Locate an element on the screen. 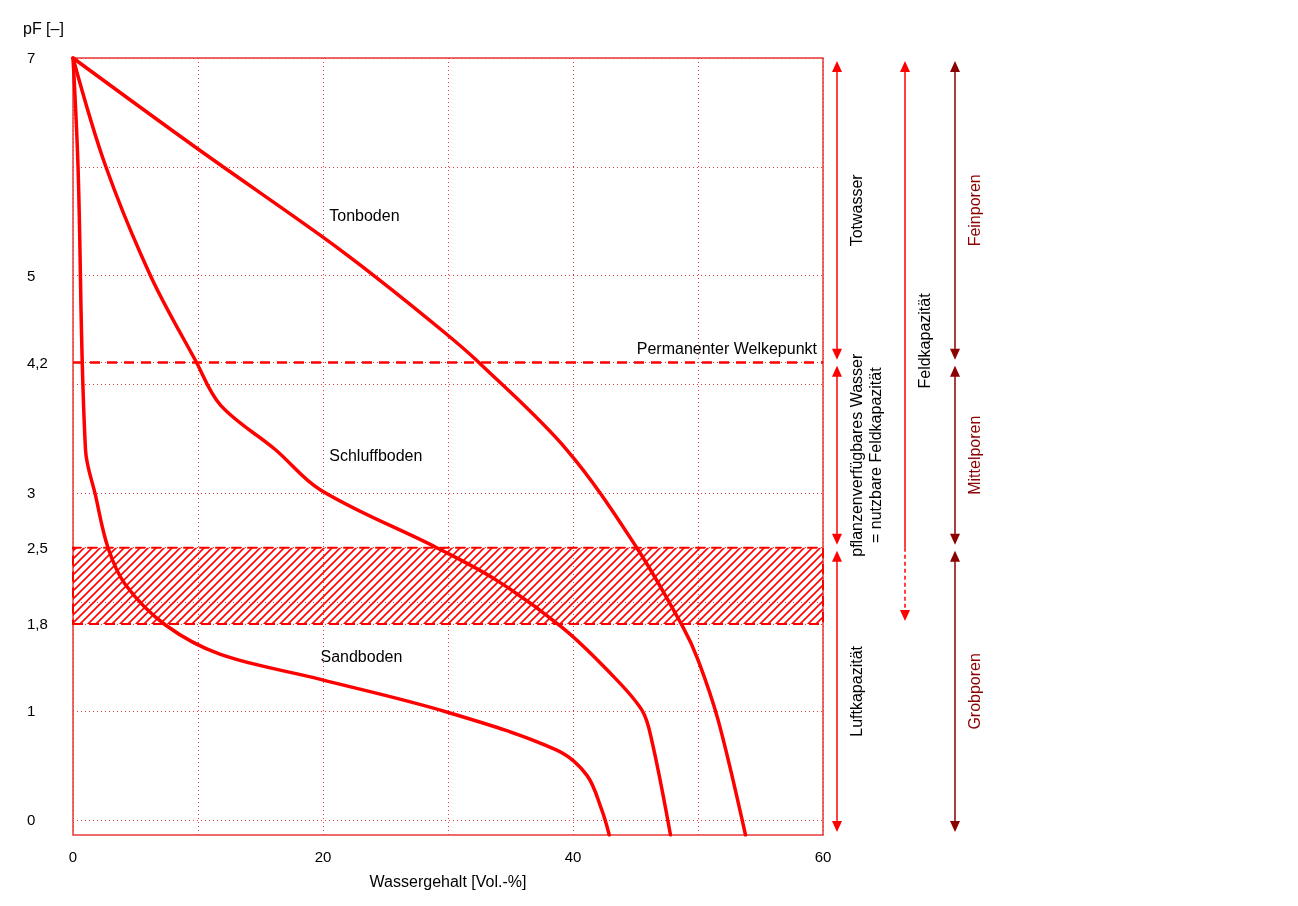 This screenshot has height=906, width=1298. text: Grobporen is located at coordinates (974, 691).